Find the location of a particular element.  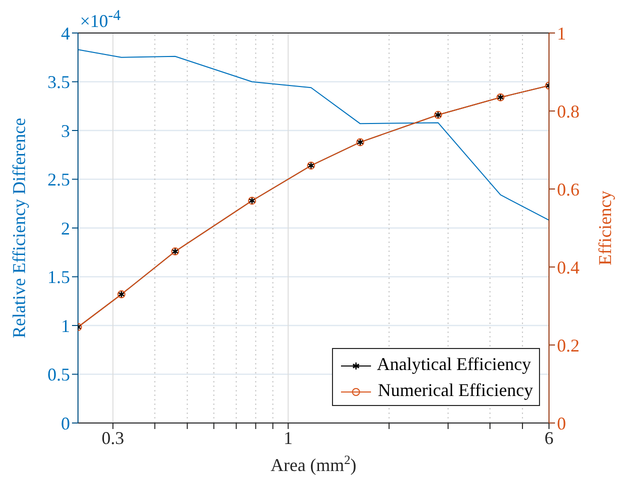

y-tick-label: 1 is located at coordinates (65, 326).